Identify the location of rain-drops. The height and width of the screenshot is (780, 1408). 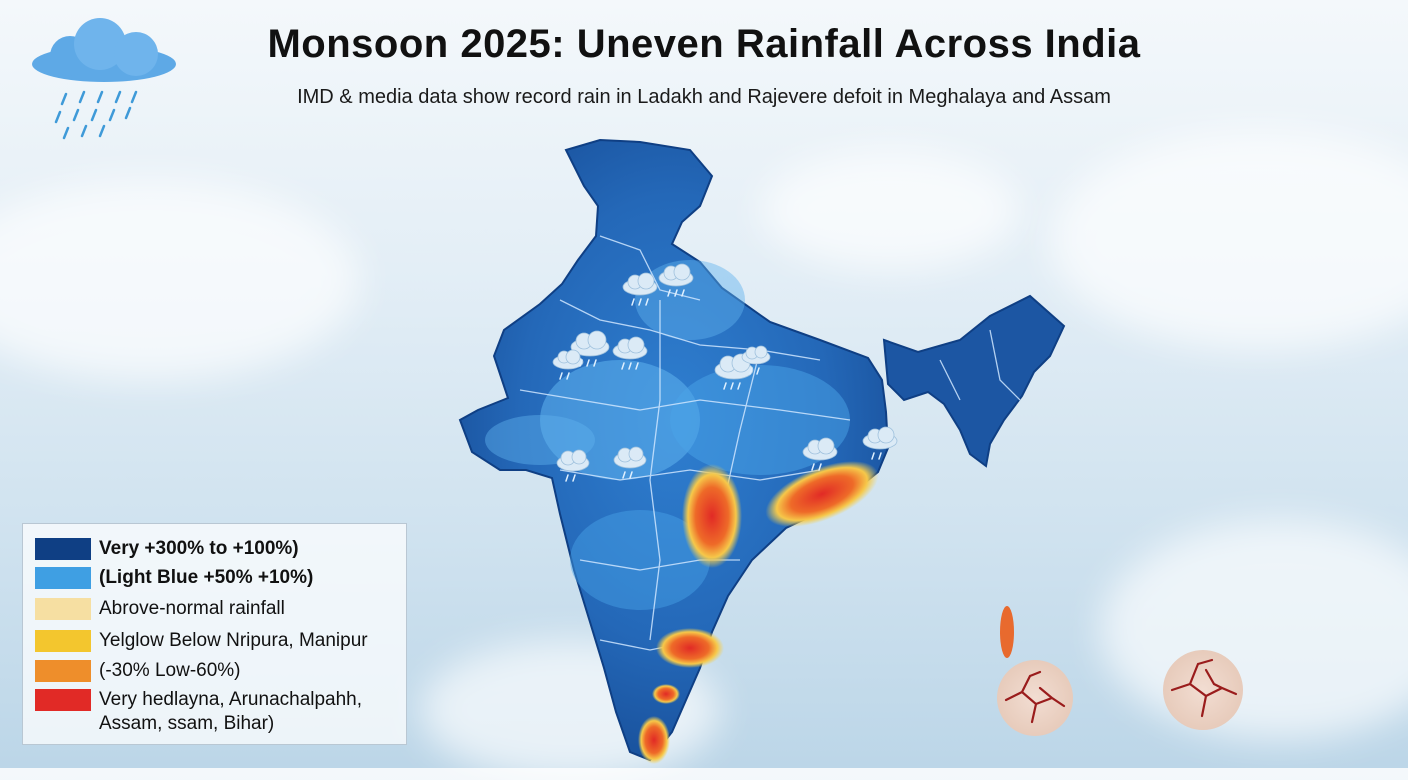
(720, 385).